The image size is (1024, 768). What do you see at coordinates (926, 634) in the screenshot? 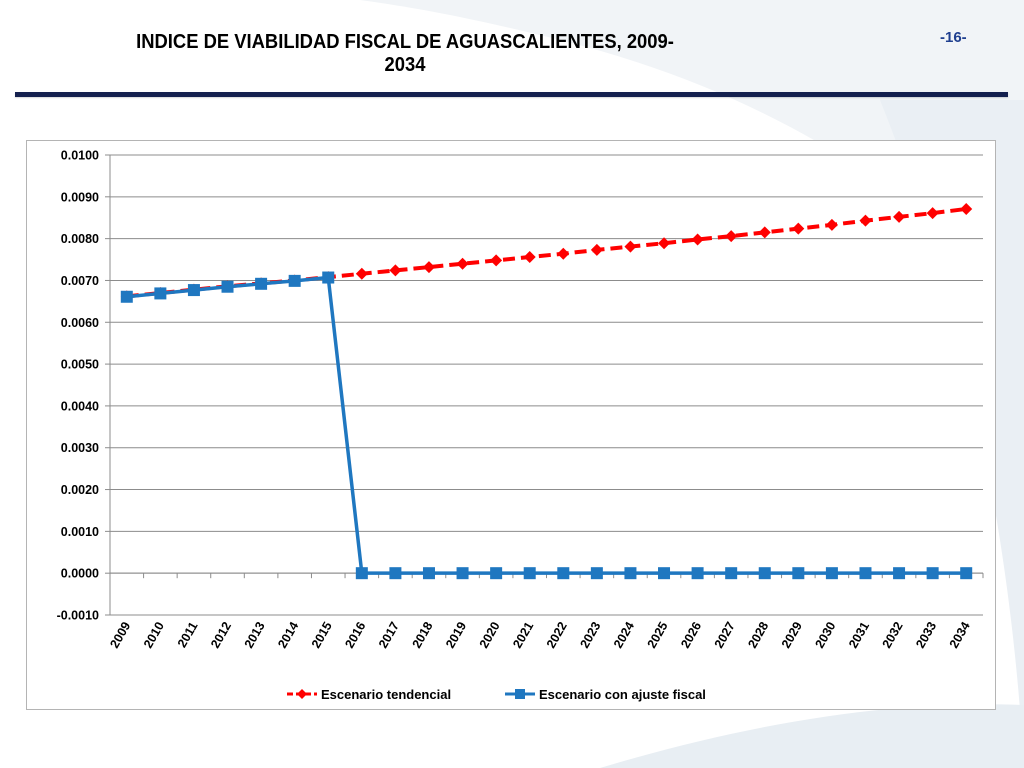
I see `x-axis-tick-label: 2033` at bounding box center [926, 634].